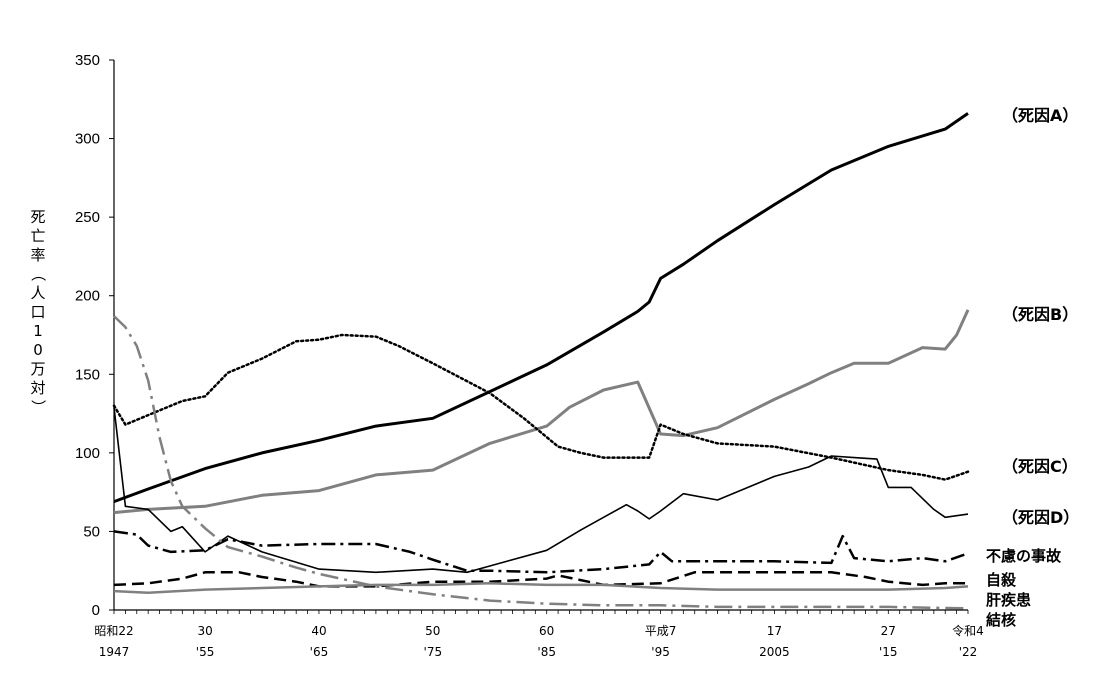  I want to click on y-axis-label-char: 死, so click(37, 217).